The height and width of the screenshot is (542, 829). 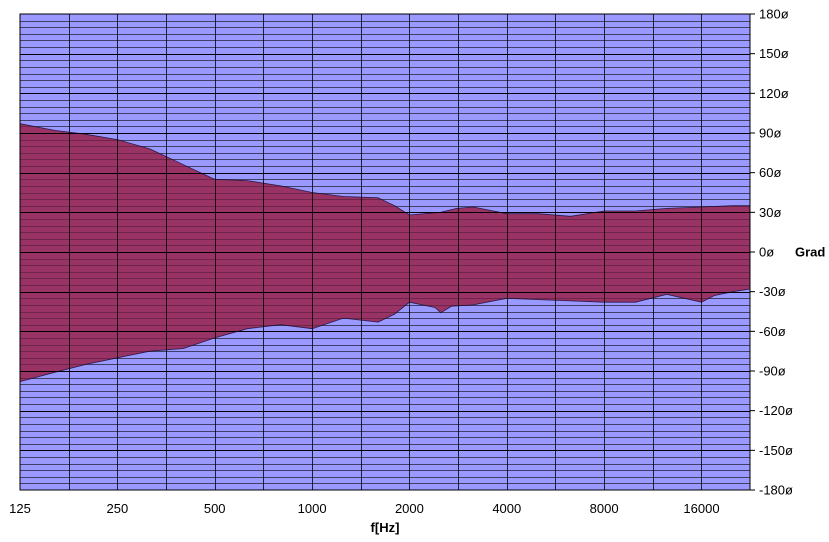 What do you see at coordinates (312, 508) in the screenshot?
I see `x-tick-label: 1000` at bounding box center [312, 508].